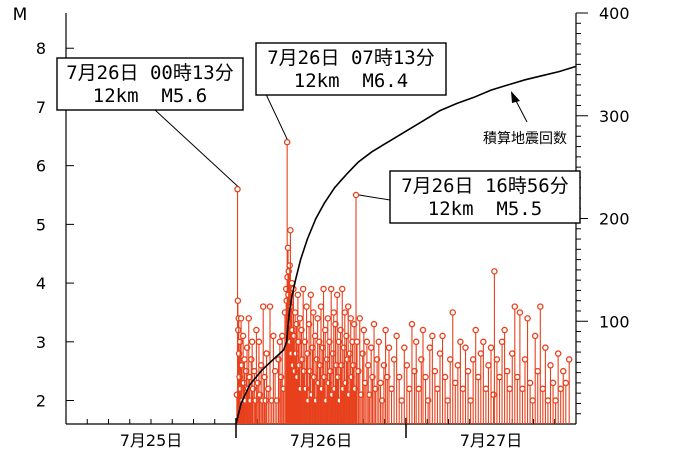  What do you see at coordinates (41, 107) in the screenshot?
I see `left-tick-label: 7` at bounding box center [41, 107].